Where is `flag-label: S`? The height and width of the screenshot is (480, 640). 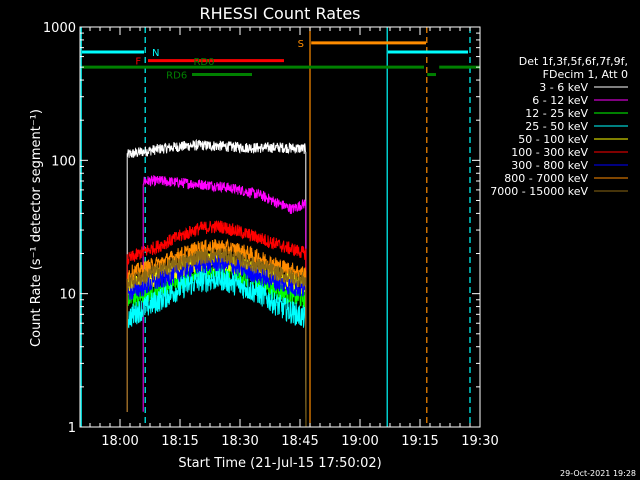
flag-label: S is located at coordinates (301, 44).